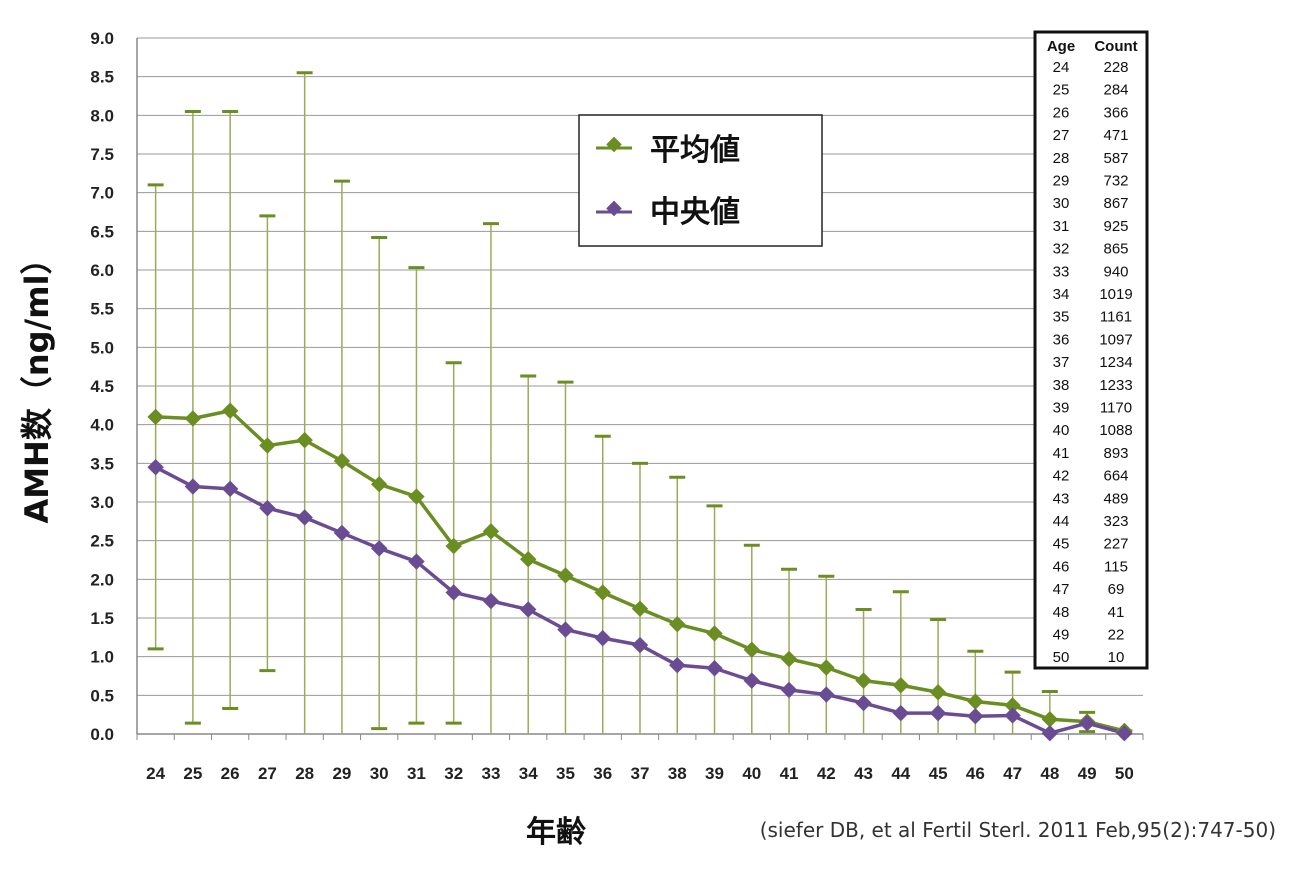  What do you see at coordinates (1061, 362) in the screenshot?
I see `table-cell-age: 37` at bounding box center [1061, 362].